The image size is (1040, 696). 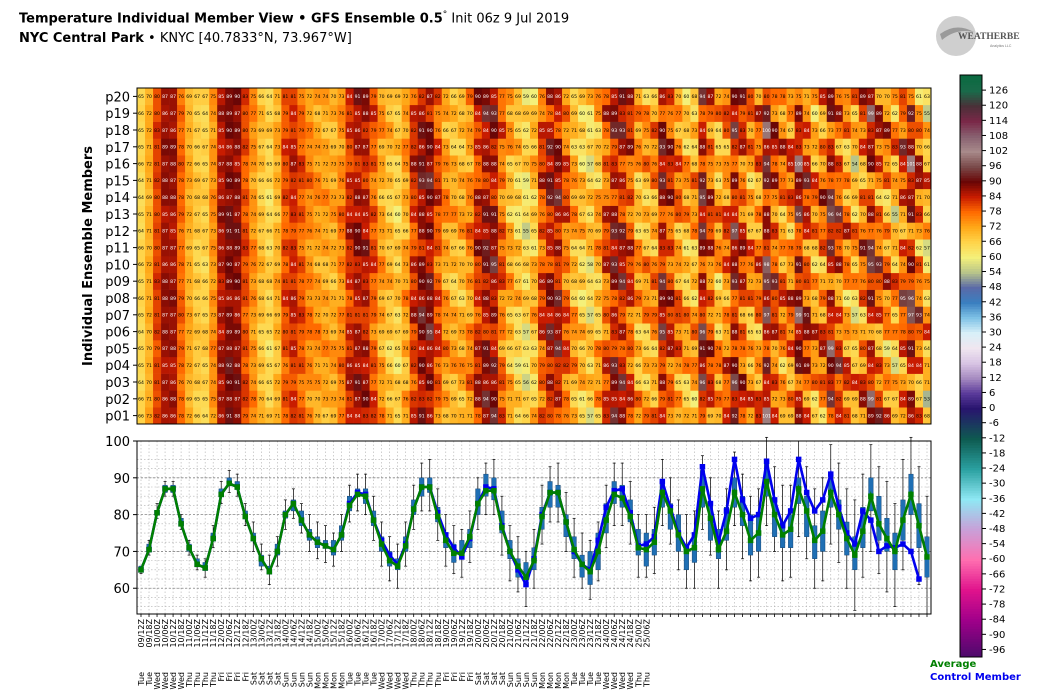 I want to click on heatmap-cell-value: 83, so click(x=622, y=114).